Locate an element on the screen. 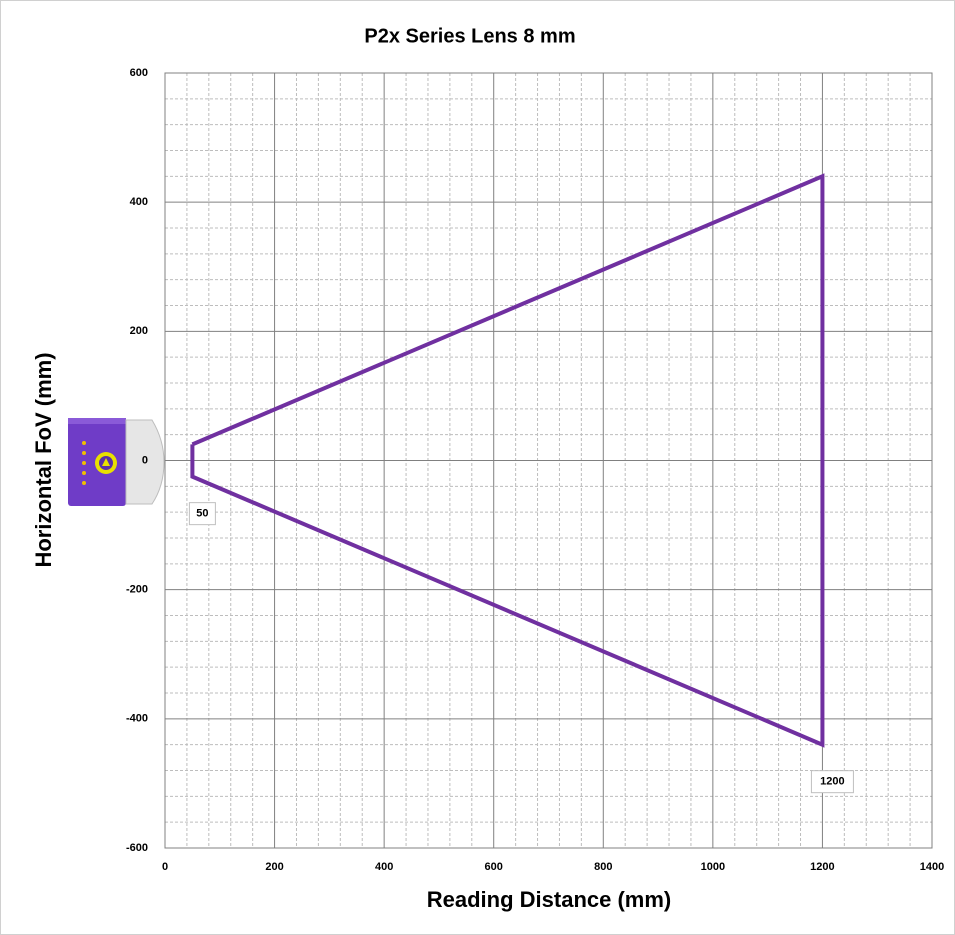  y-axis-label: Horizontal FoV (mm) is located at coordinates (43, 459).